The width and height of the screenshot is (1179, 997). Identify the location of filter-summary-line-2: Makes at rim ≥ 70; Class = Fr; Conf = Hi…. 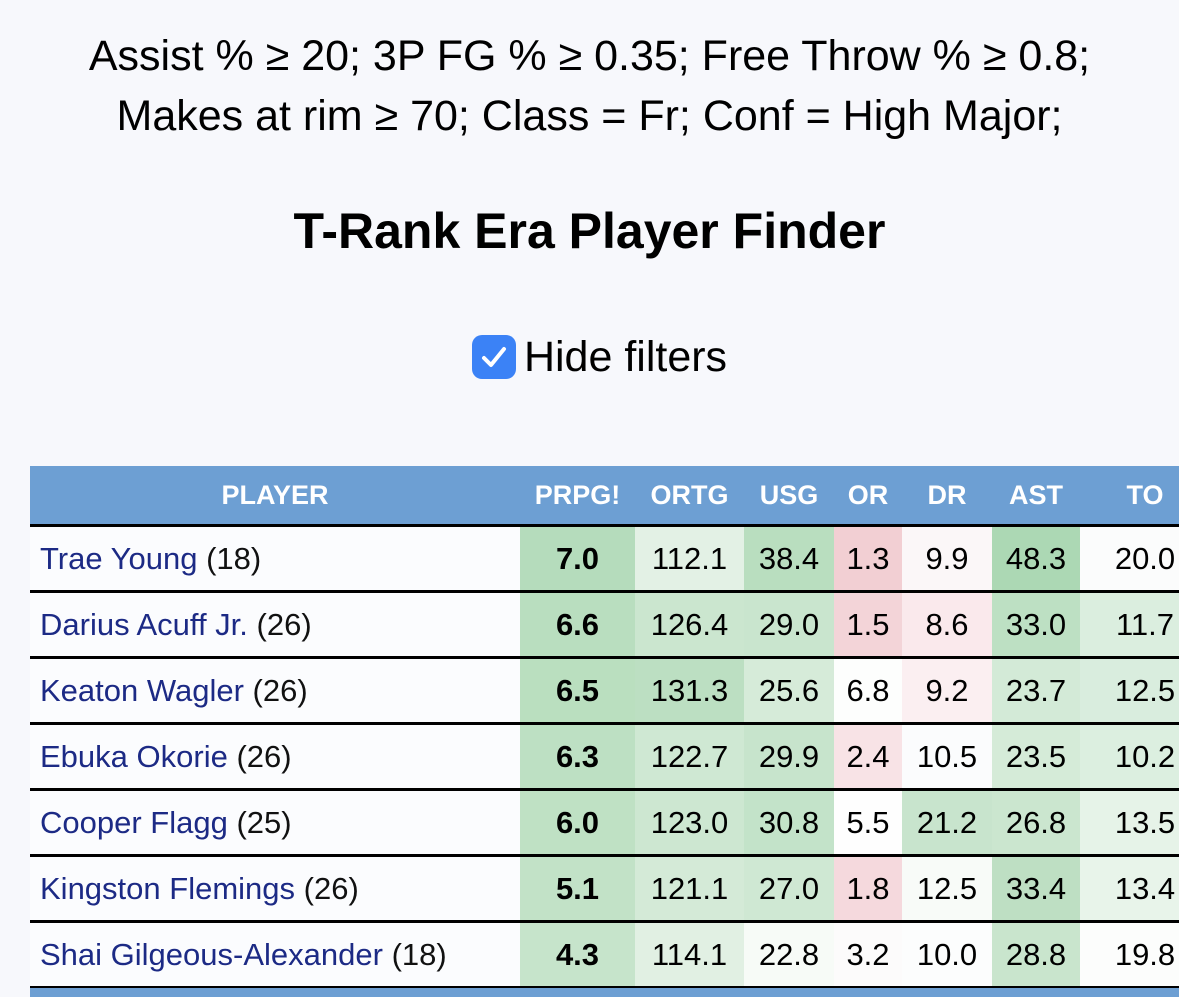
(589, 116).